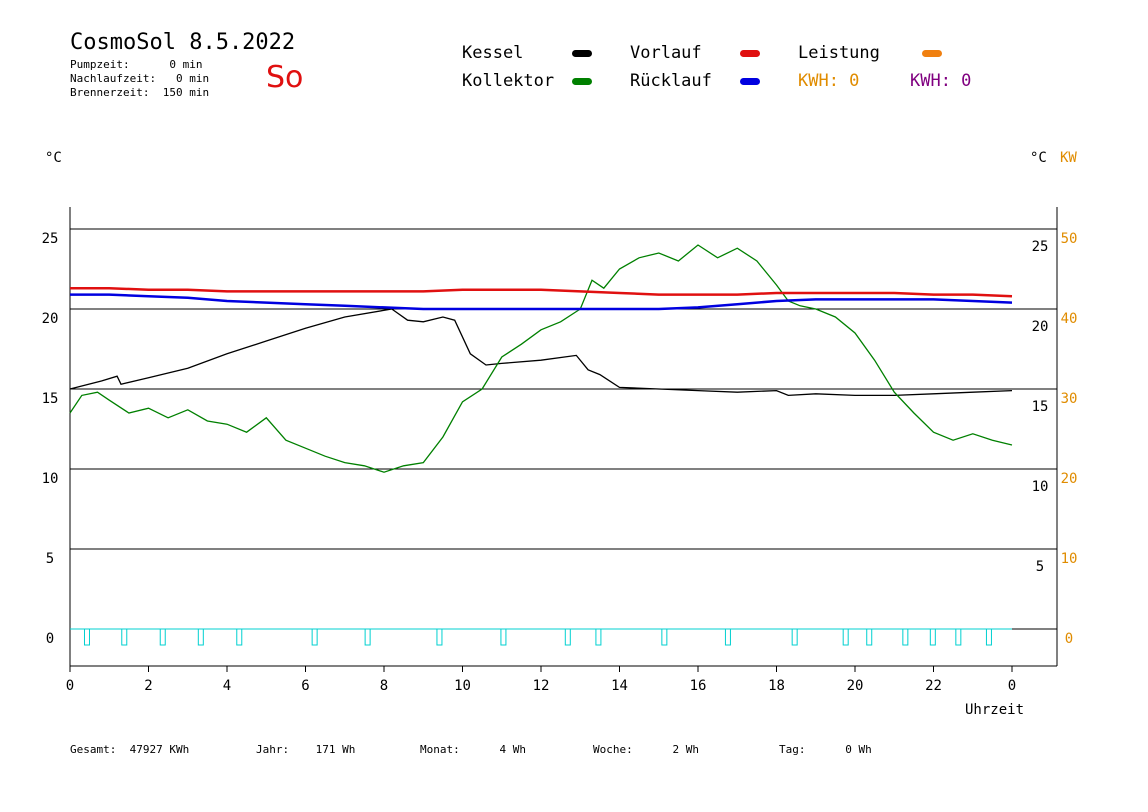  I want to click on nachlaufzeit-text: Nachlaufzeit: 0 min, so click(140, 78).